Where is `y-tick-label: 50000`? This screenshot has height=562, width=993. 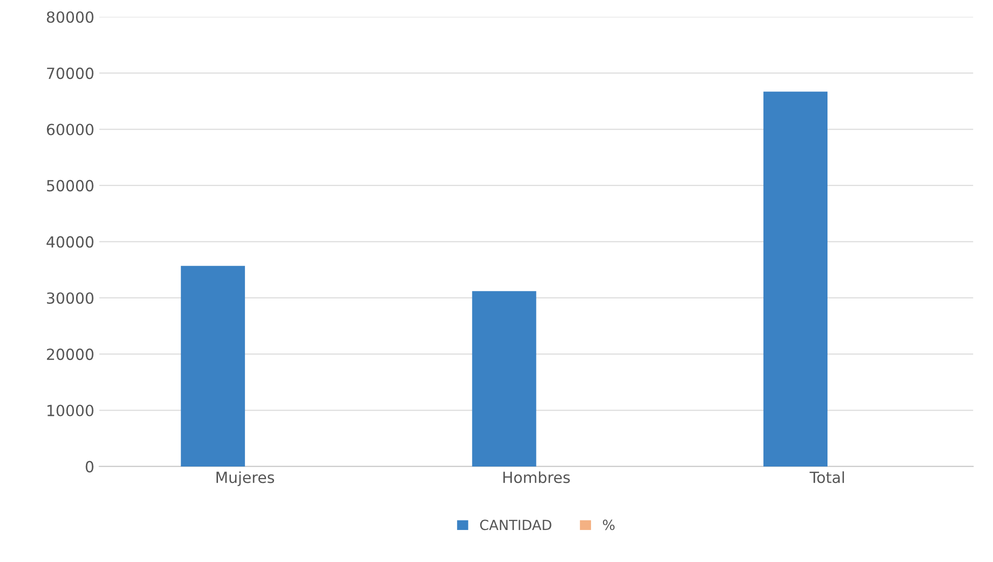 y-tick-label: 50000 is located at coordinates (70, 186).